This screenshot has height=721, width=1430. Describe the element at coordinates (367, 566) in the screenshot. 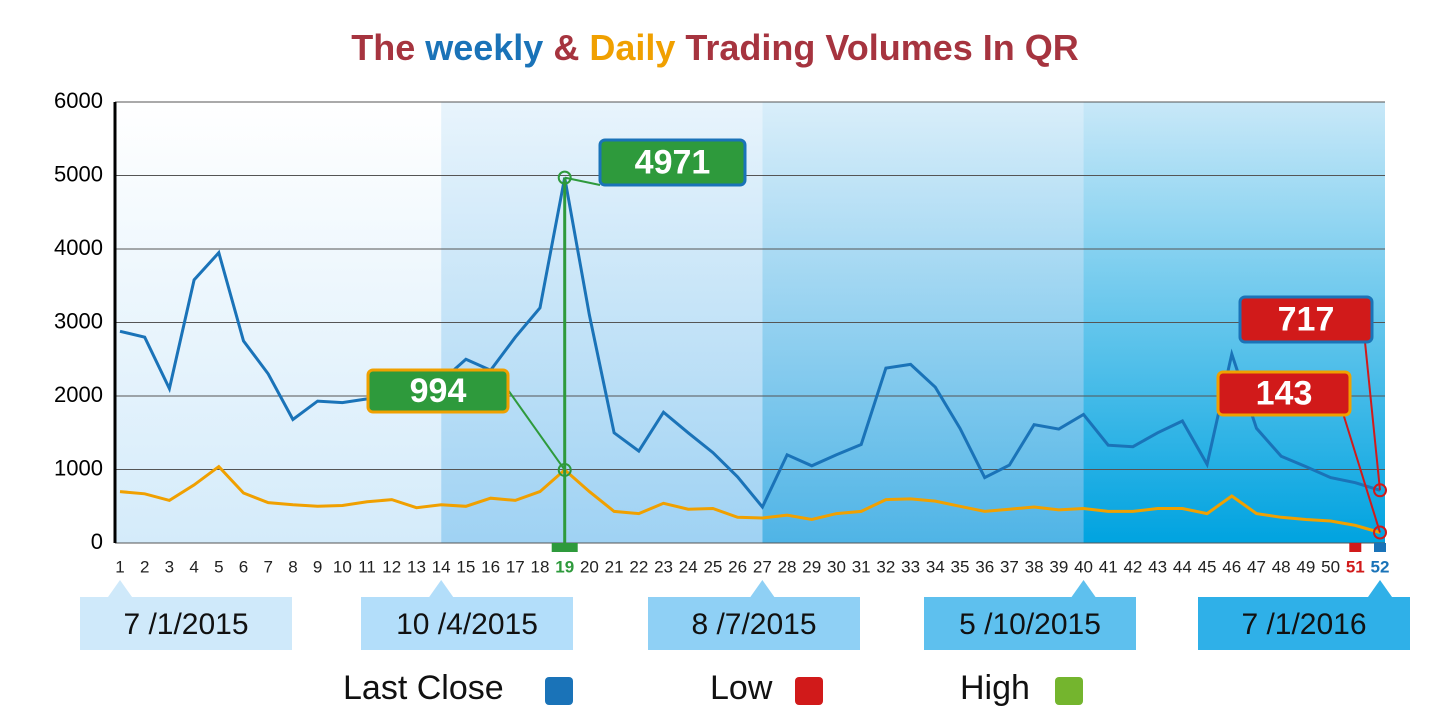

I see `x-tick-label: 11` at that location.